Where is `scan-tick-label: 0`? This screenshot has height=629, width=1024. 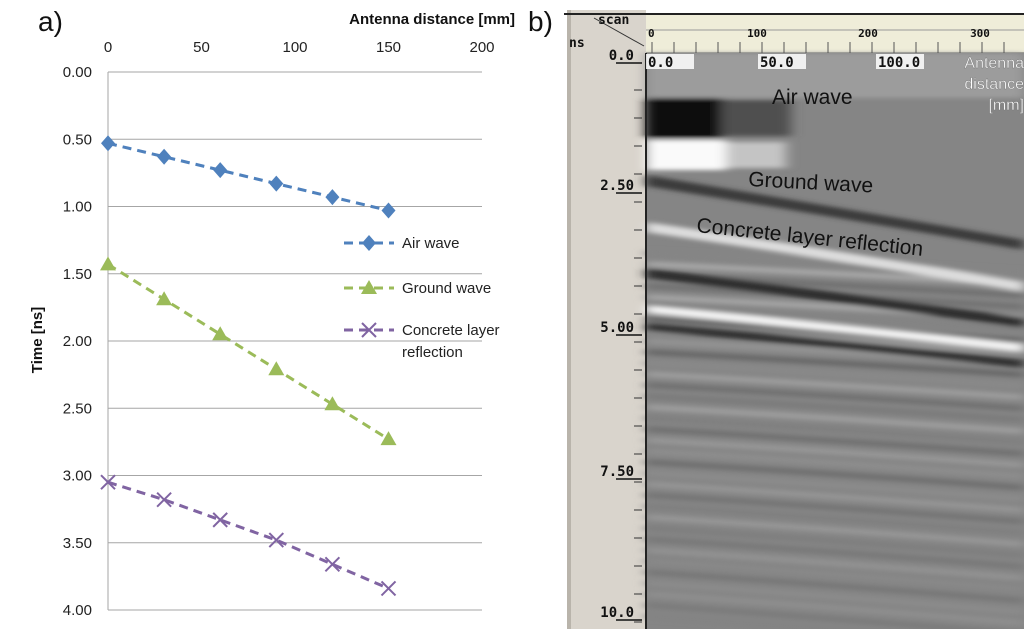 scan-tick-label: 0 is located at coordinates (651, 33).